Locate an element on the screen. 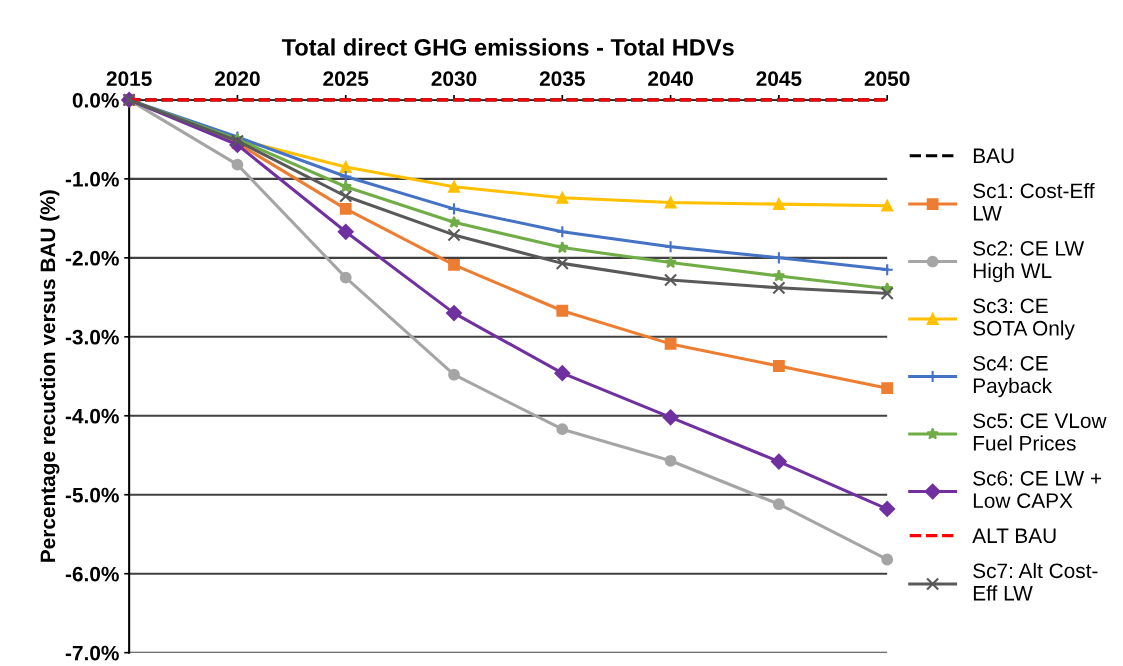  y-tick-label: -6.0% is located at coordinates (92, 574).